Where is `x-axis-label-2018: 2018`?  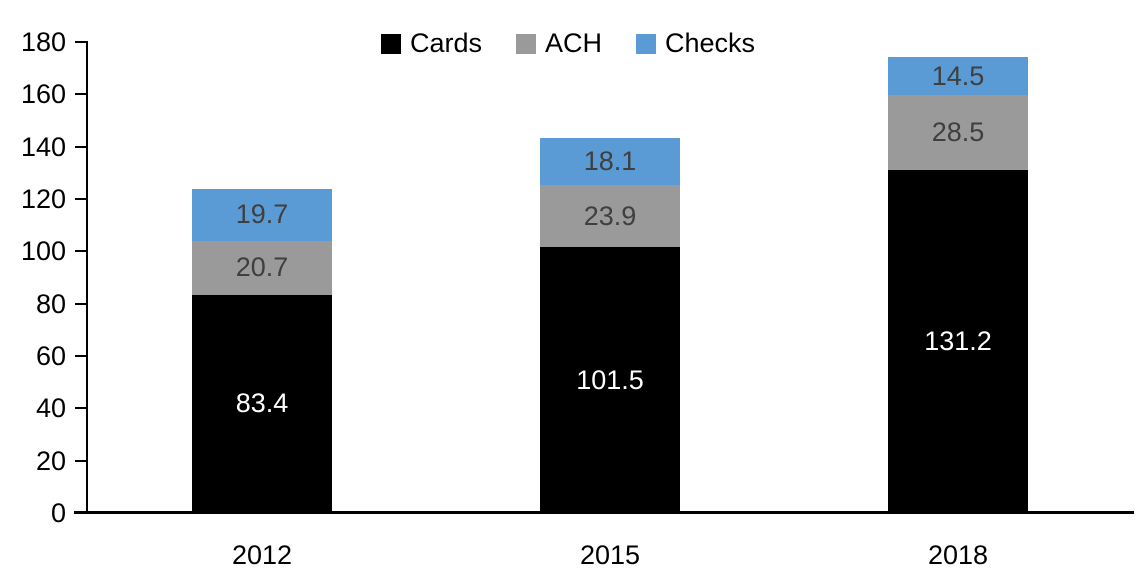
x-axis-label-2018: 2018 is located at coordinates (958, 555).